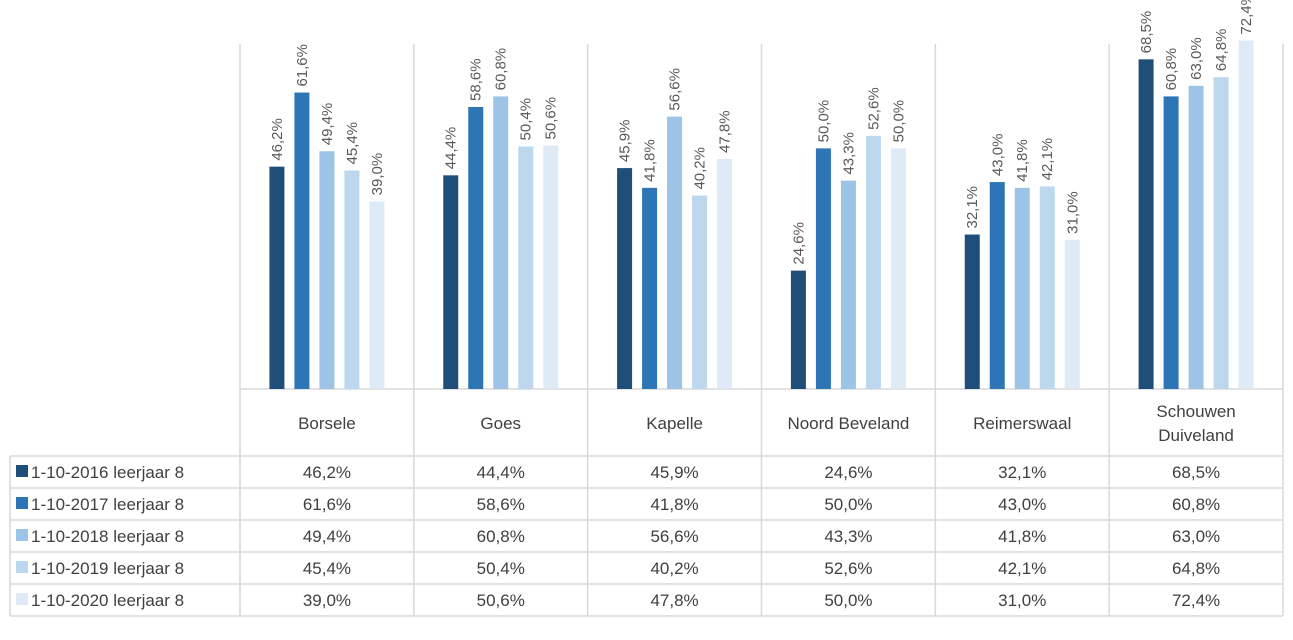 The height and width of the screenshot is (640, 1293). Describe the element at coordinates (327, 472) in the screenshot. I see `table-value-cell: 46,2%` at that location.